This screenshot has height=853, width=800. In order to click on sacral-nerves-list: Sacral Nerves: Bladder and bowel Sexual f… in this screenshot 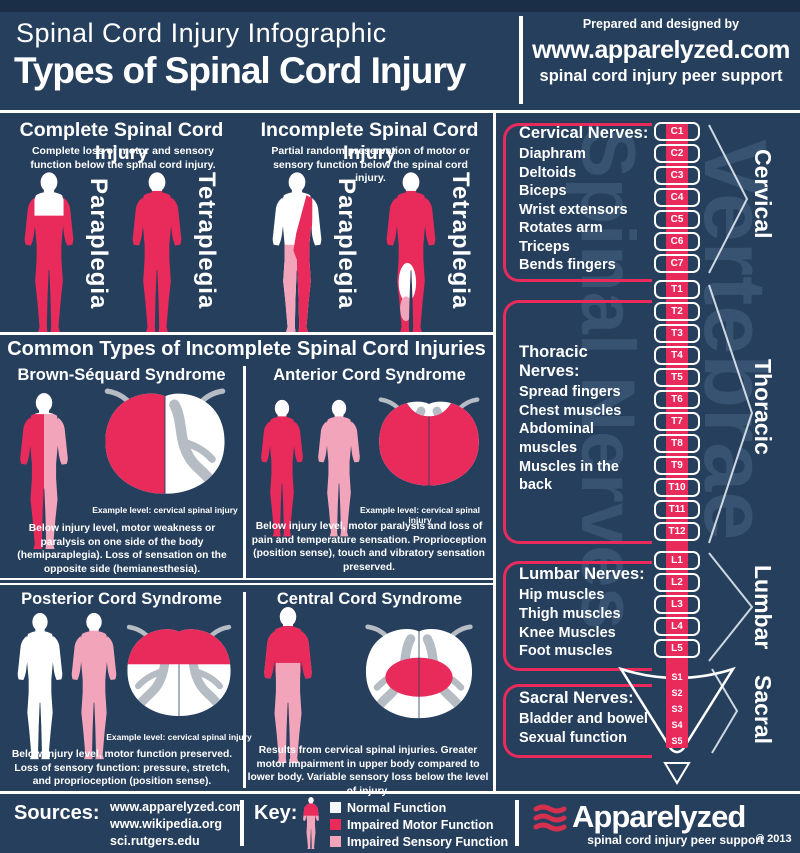, I will do `click(585, 718)`.